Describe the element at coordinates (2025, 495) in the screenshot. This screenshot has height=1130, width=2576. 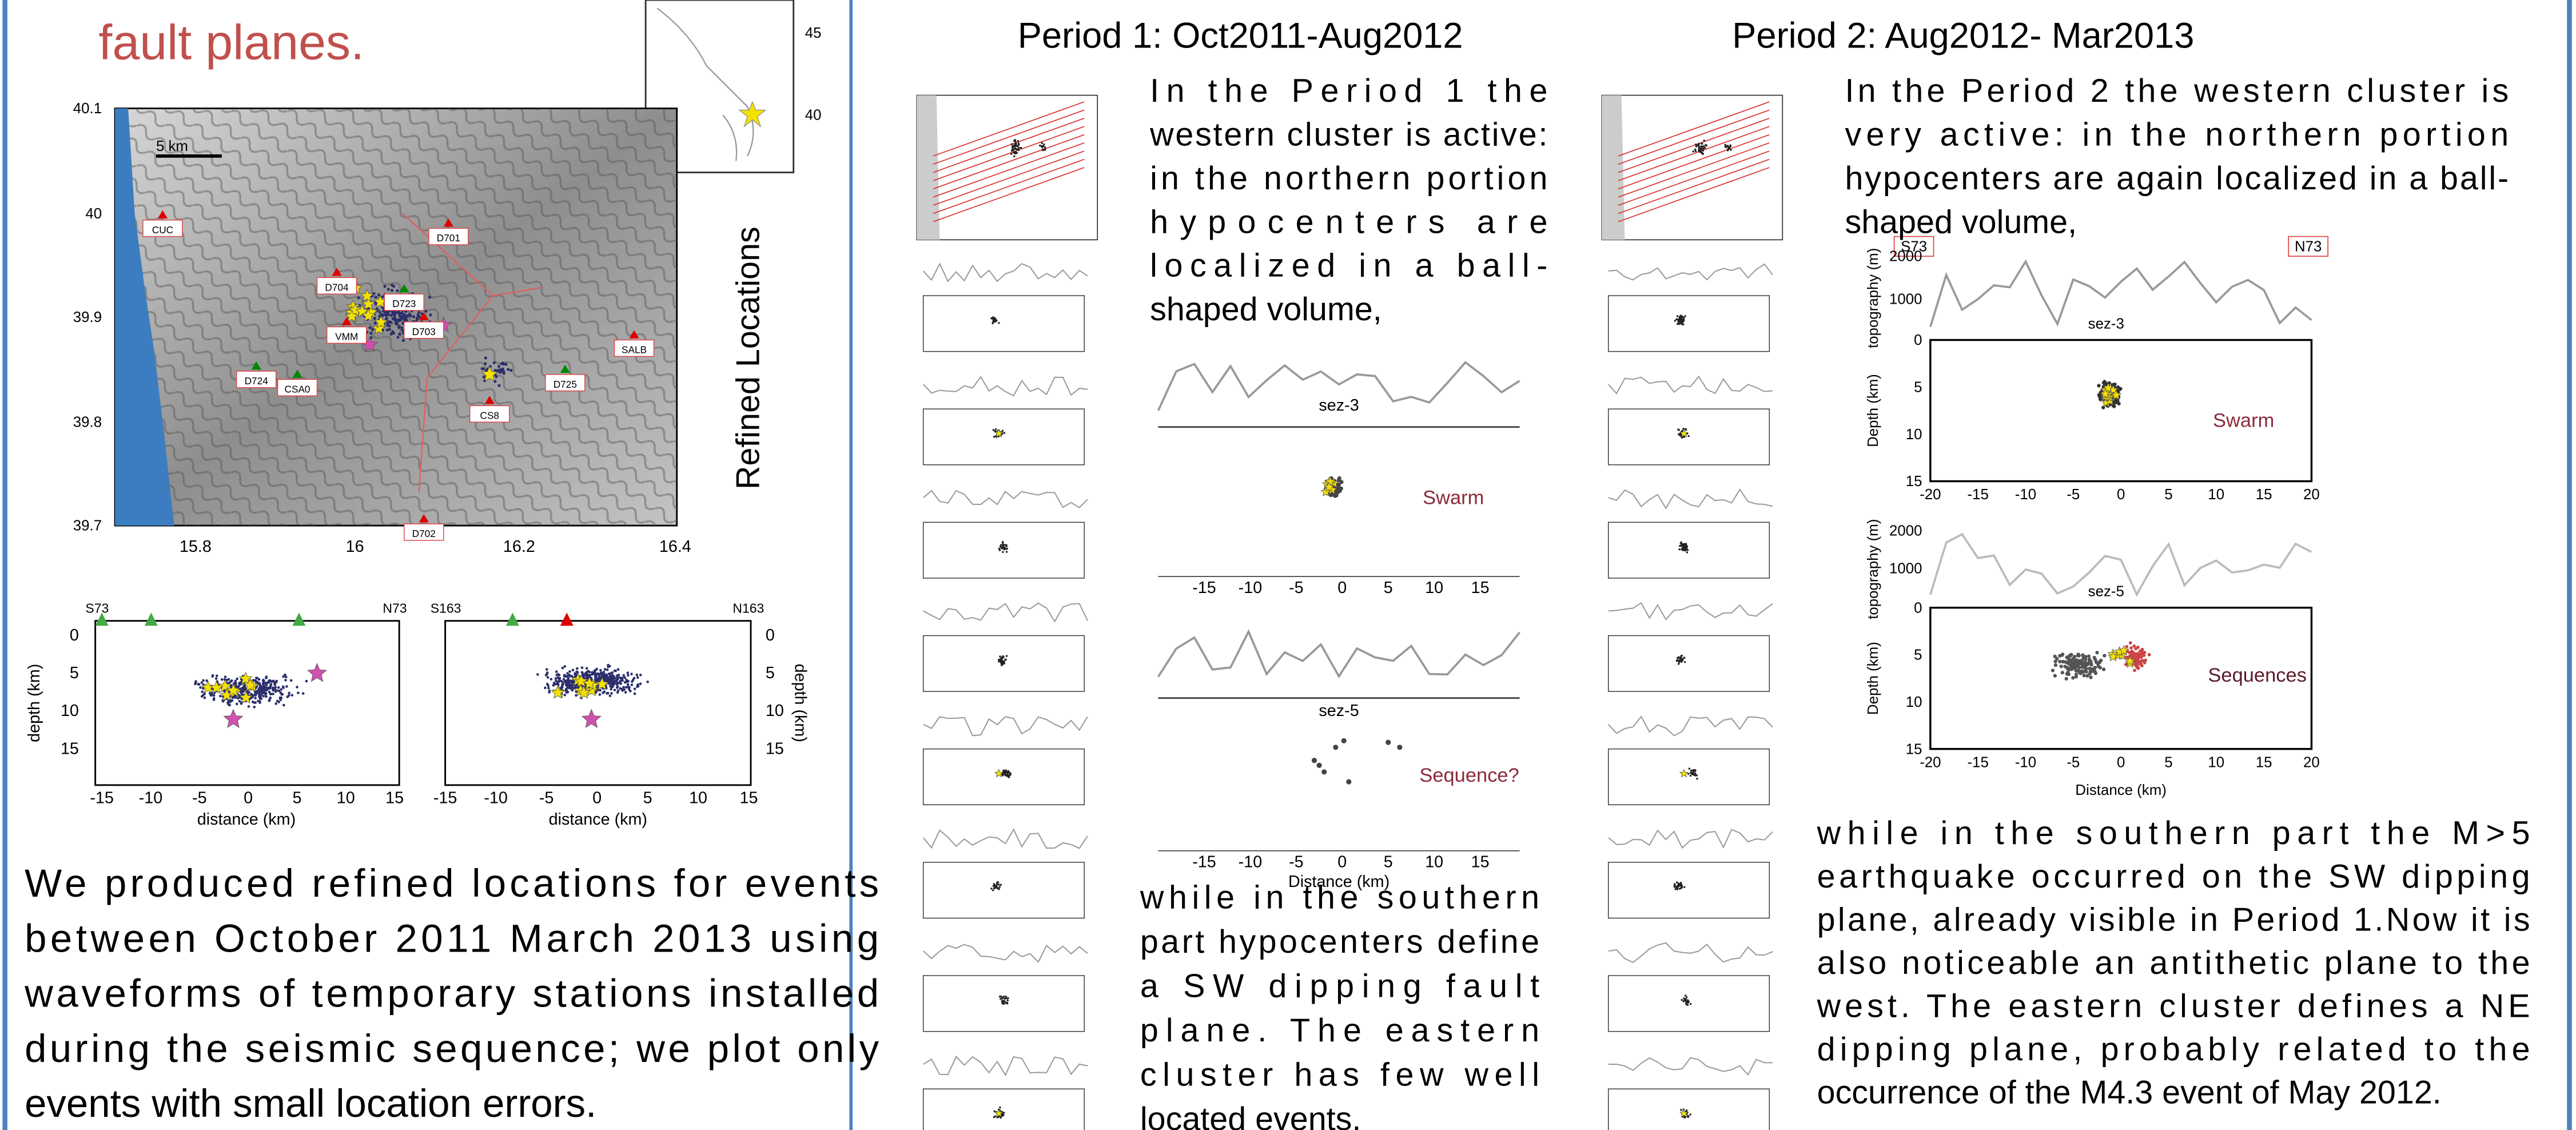
I see `x-tick-label: -10` at that location.